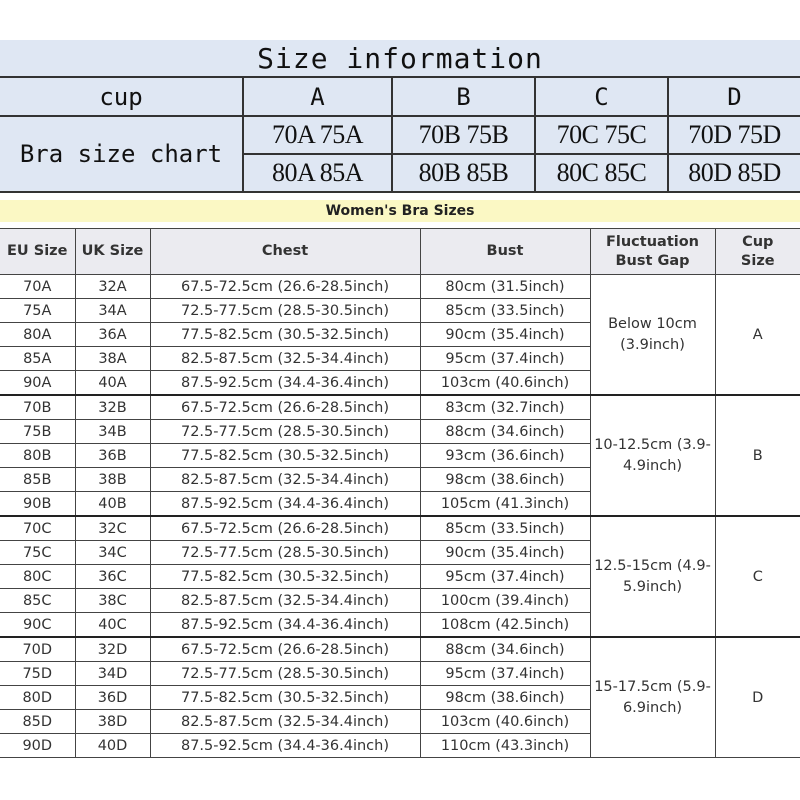 Image resolution: width=800 pixels, height=800 pixels. What do you see at coordinates (38, 673) in the screenshot?
I see `eu-size-cell: 75D` at bounding box center [38, 673].